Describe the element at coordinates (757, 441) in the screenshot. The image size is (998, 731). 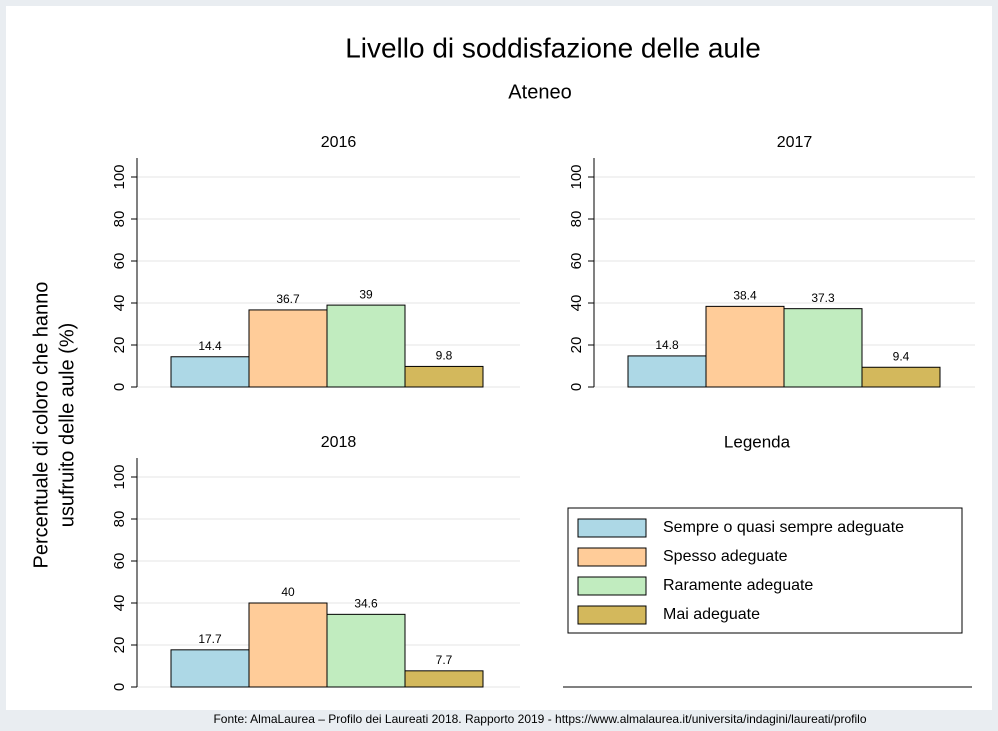
I see `legend-title: Legenda` at that location.